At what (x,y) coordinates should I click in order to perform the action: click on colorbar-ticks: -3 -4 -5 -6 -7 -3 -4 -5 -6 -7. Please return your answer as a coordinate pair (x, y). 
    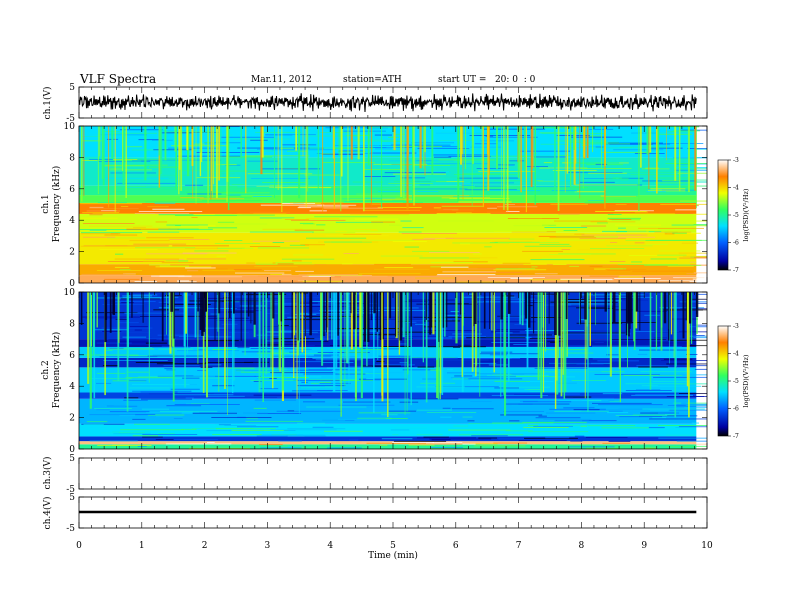
    Looking at the image, I should click on (733, 298).